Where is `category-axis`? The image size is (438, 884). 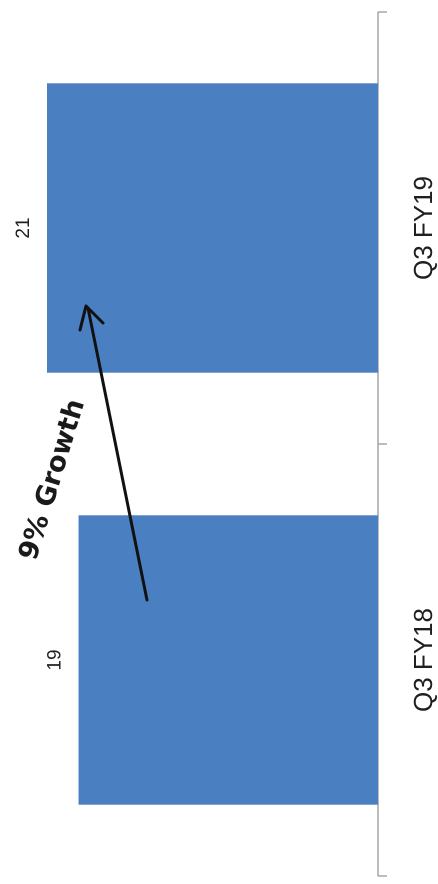
category-axis is located at coordinates (382, 444).